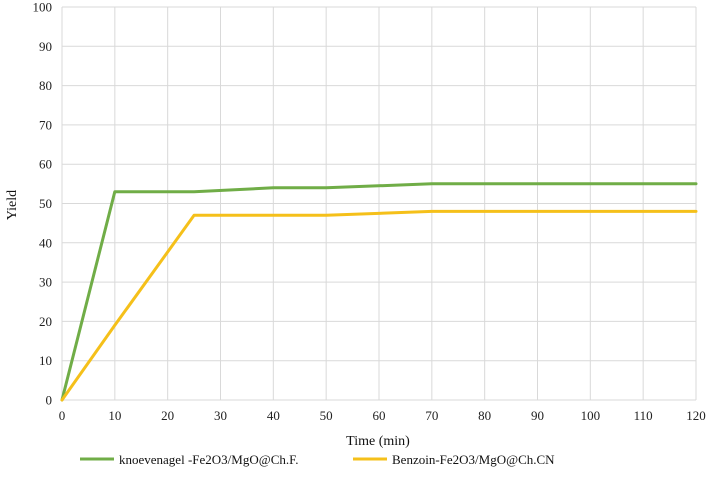 The height and width of the screenshot is (497, 708). What do you see at coordinates (643, 415) in the screenshot?
I see `x-tick-label: 110` at bounding box center [643, 415].